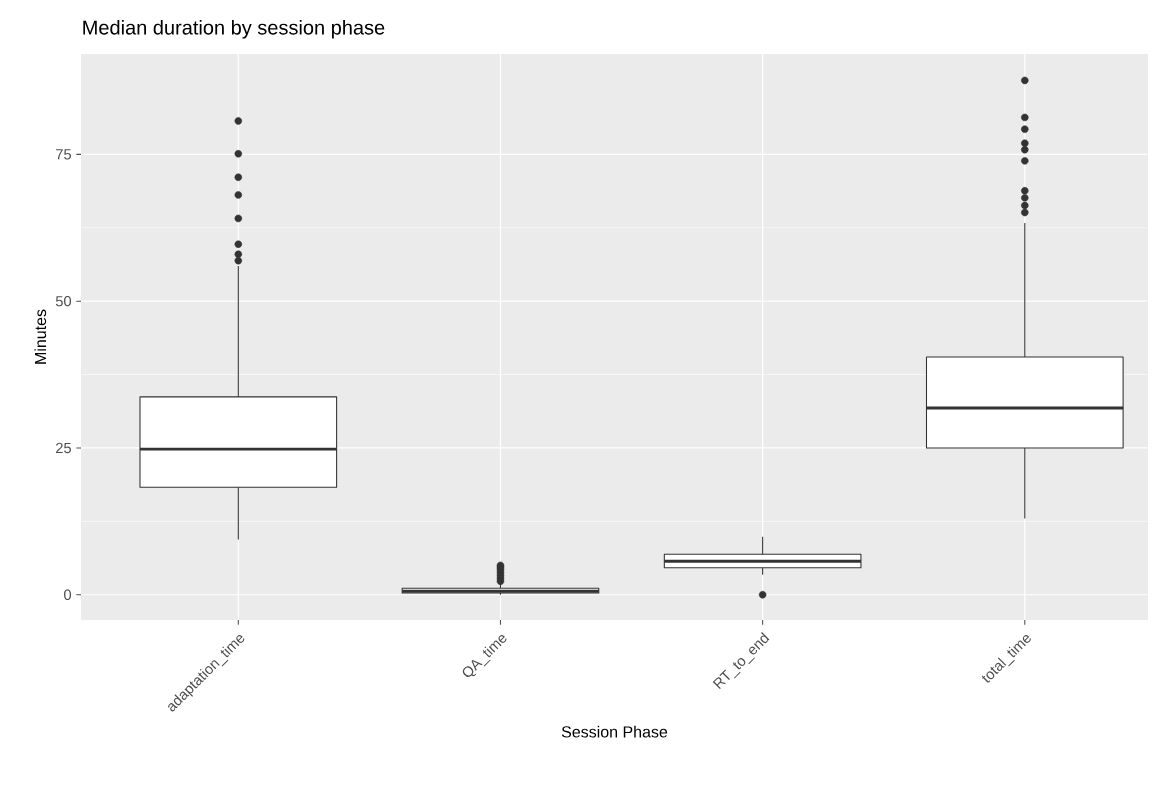  What do you see at coordinates (68, 594) in the screenshot?
I see `y-tick-label: 0` at bounding box center [68, 594].